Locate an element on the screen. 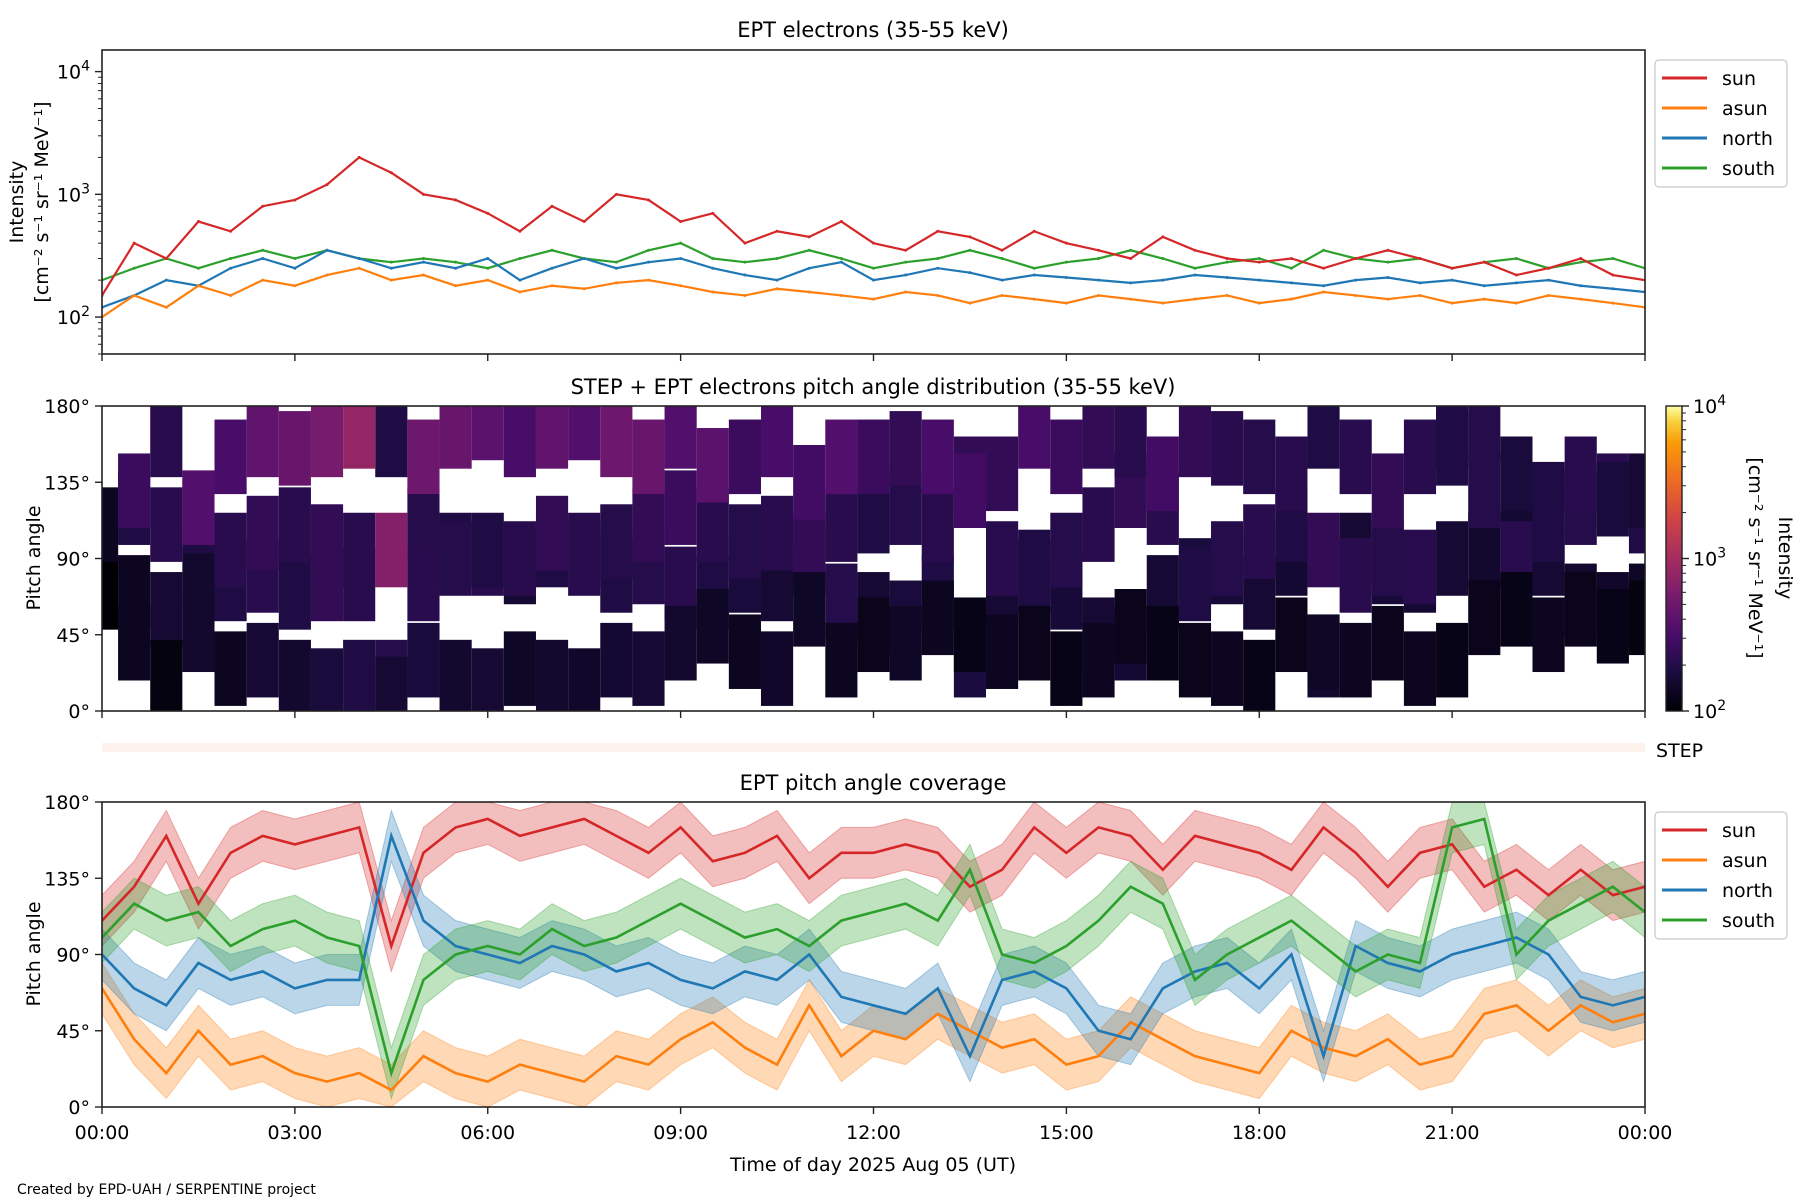 The height and width of the screenshot is (1204, 1800). y-tick-label: 135° is located at coordinates (67, 483).